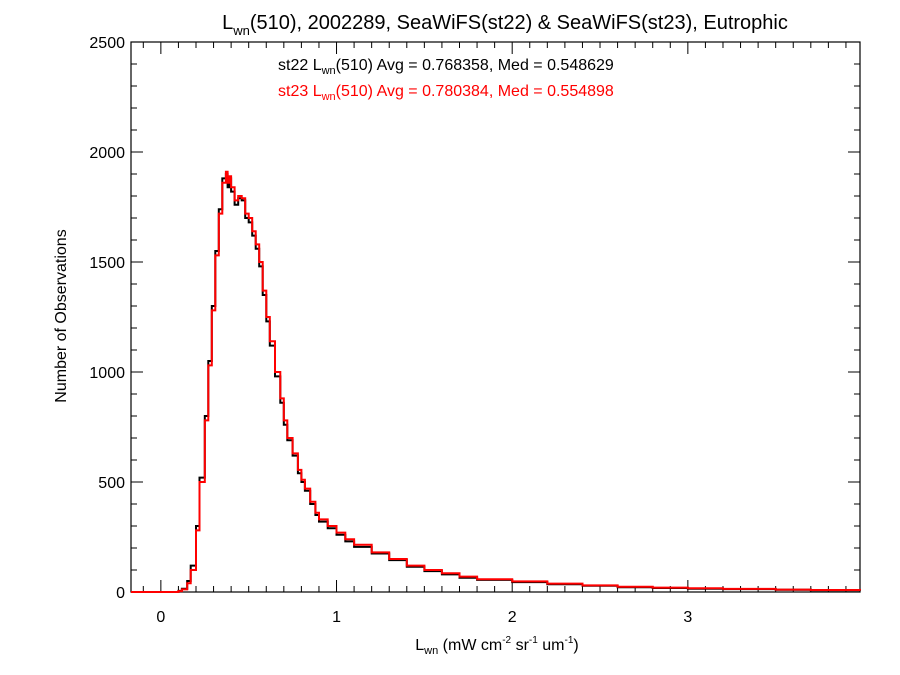 The width and height of the screenshot is (900, 675). Describe the element at coordinates (107, 43) in the screenshot. I see `y-tick-label: 2500` at that location.